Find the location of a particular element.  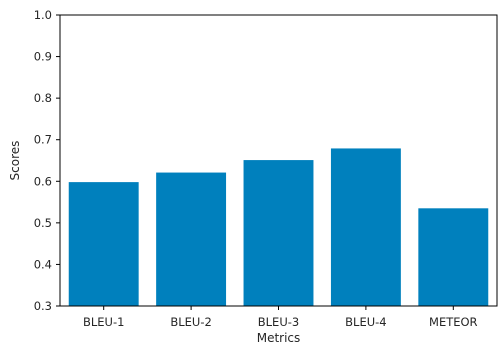

x-axis-ticks: BLEU-1 BLEU-2 BLEU-3 BLEU-4 METEOR is located at coordinates (280, 317).